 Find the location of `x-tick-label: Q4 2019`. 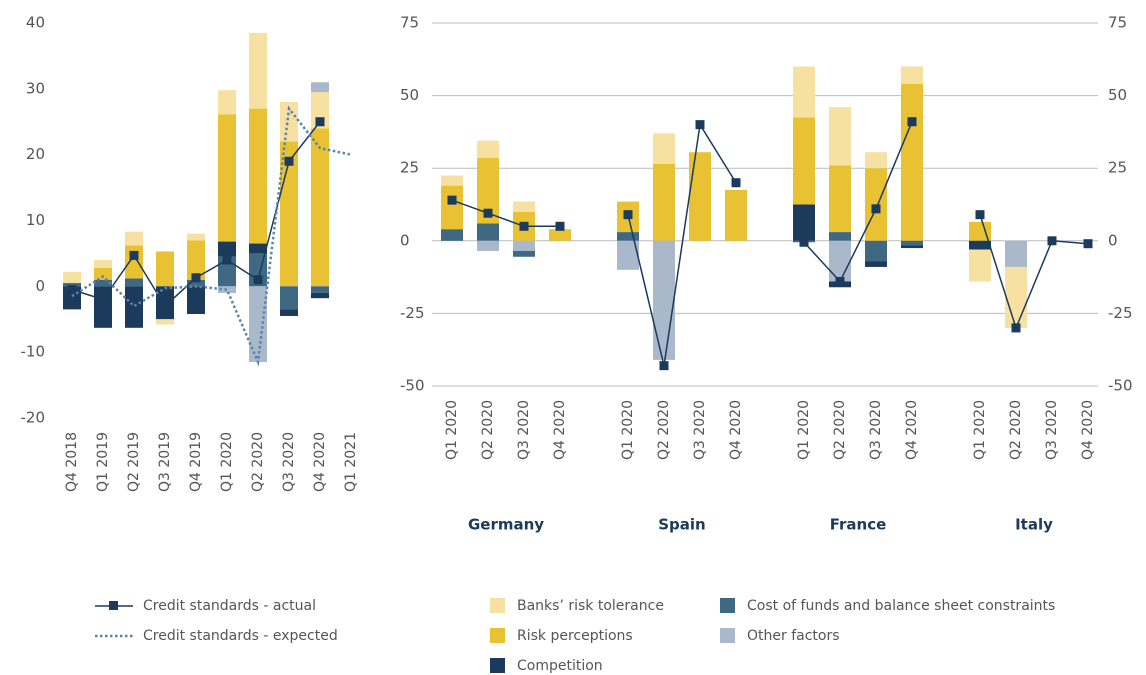

x-tick-label: Q4 2019 is located at coordinates (196, 462).